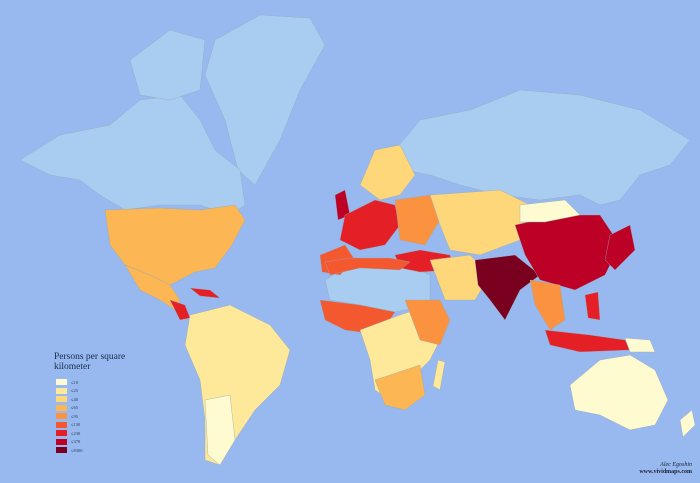 This screenshot has height=483, width=700. I want to click on credit: Alec Egoshin www.vividmaps.com, so click(665, 469).